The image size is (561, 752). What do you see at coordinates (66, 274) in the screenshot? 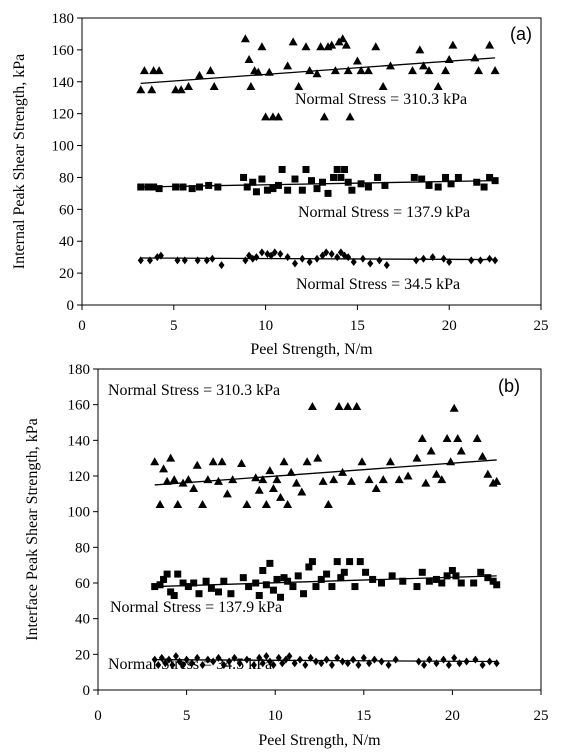
I see `panel-a-y-tick-label: 20` at bounding box center [66, 274].